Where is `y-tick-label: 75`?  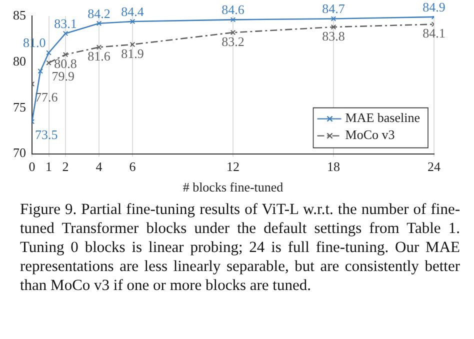
y-tick-label: 75 is located at coordinates (19, 106).